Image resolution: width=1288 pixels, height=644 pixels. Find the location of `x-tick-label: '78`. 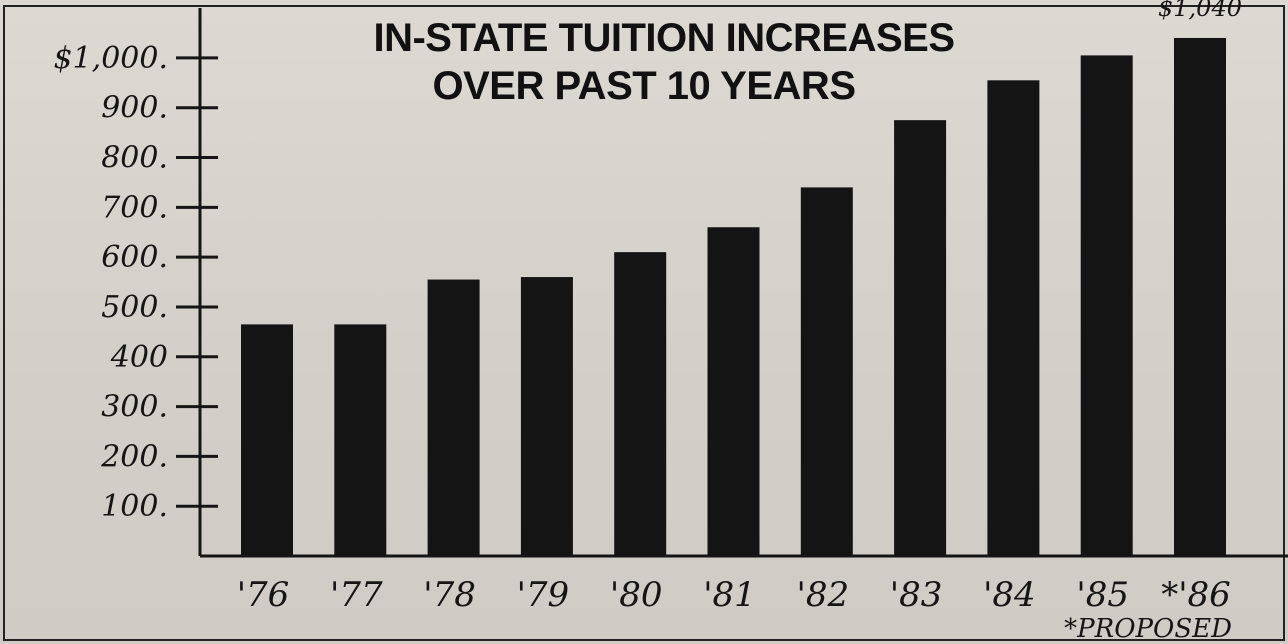

x-tick-label: '78 is located at coordinates (449, 595).